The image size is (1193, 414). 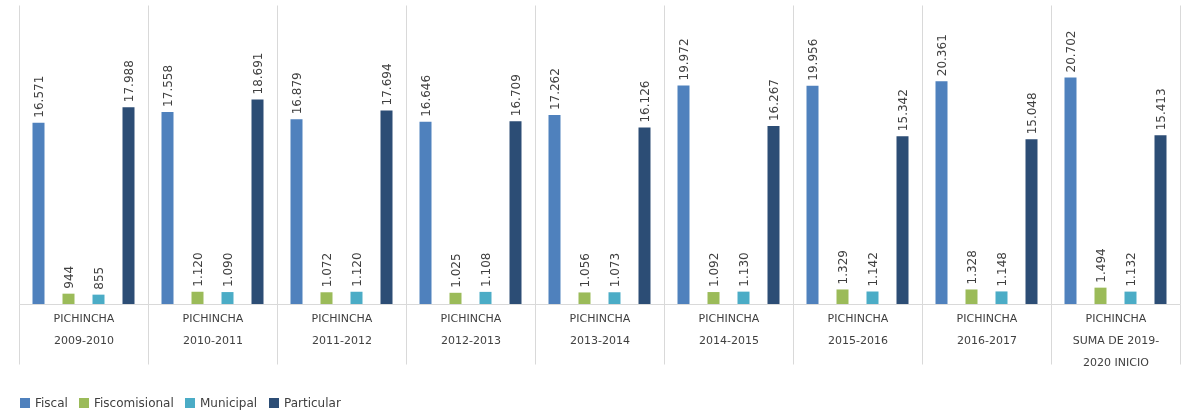 What do you see at coordinates (729, 329) in the screenshot?
I see `x-tick-label: PICHINCHA 2014-2015` at bounding box center [729, 329].